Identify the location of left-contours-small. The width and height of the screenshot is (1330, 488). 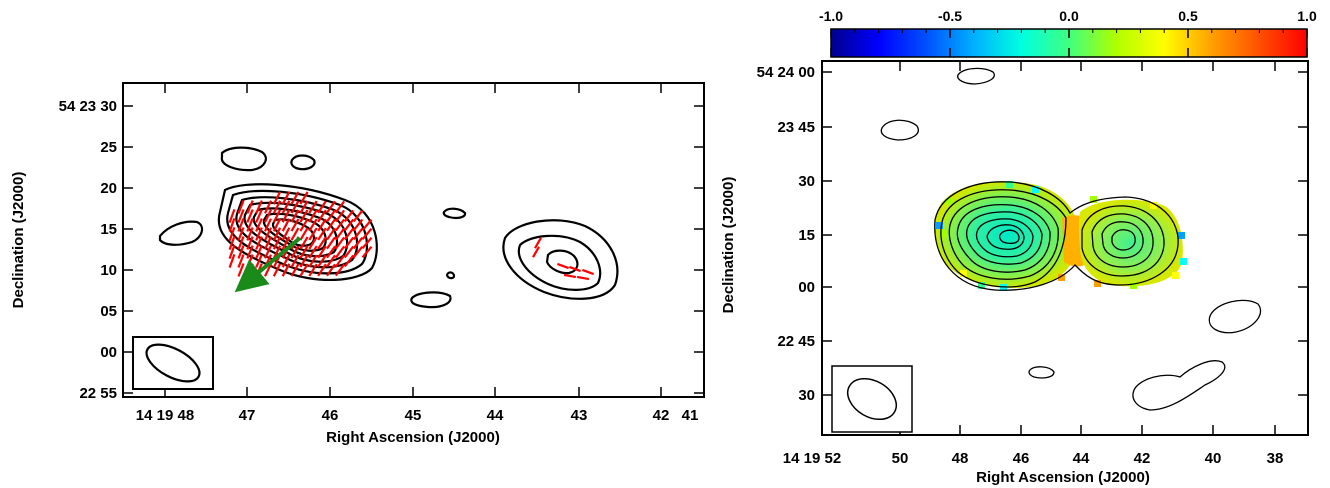
(312, 227).